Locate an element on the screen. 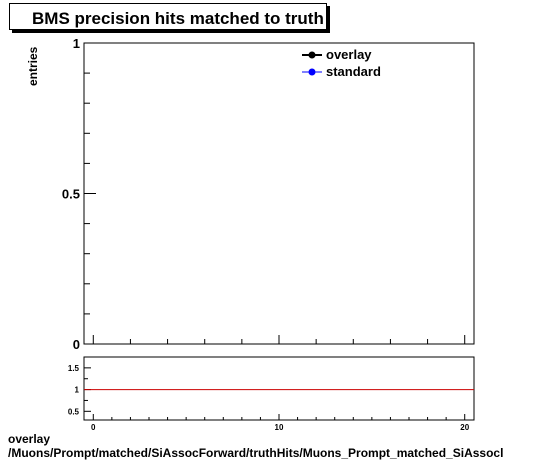 This screenshot has height=462, width=546. ratio-plot: 0.5 1 1.5 0 10 20 is located at coordinates (271, 394).